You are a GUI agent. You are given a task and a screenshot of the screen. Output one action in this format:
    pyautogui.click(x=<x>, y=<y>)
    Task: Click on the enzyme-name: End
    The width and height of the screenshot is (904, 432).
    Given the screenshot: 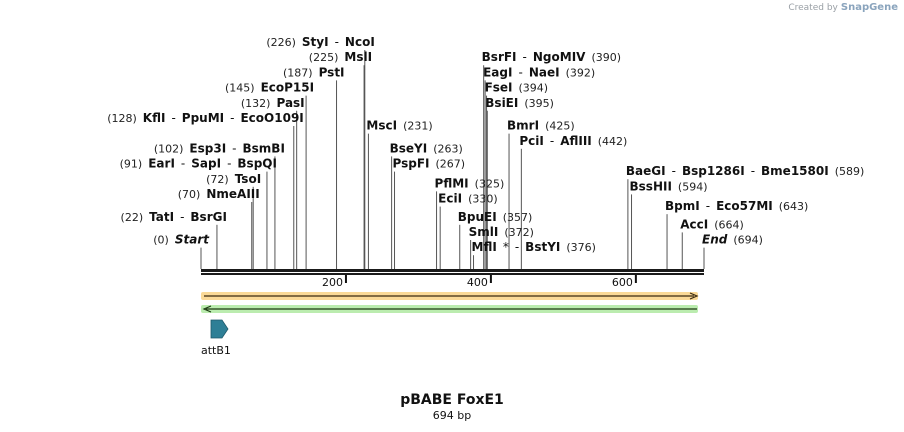 What is the action you would take?
    pyautogui.click(x=715, y=240)
    